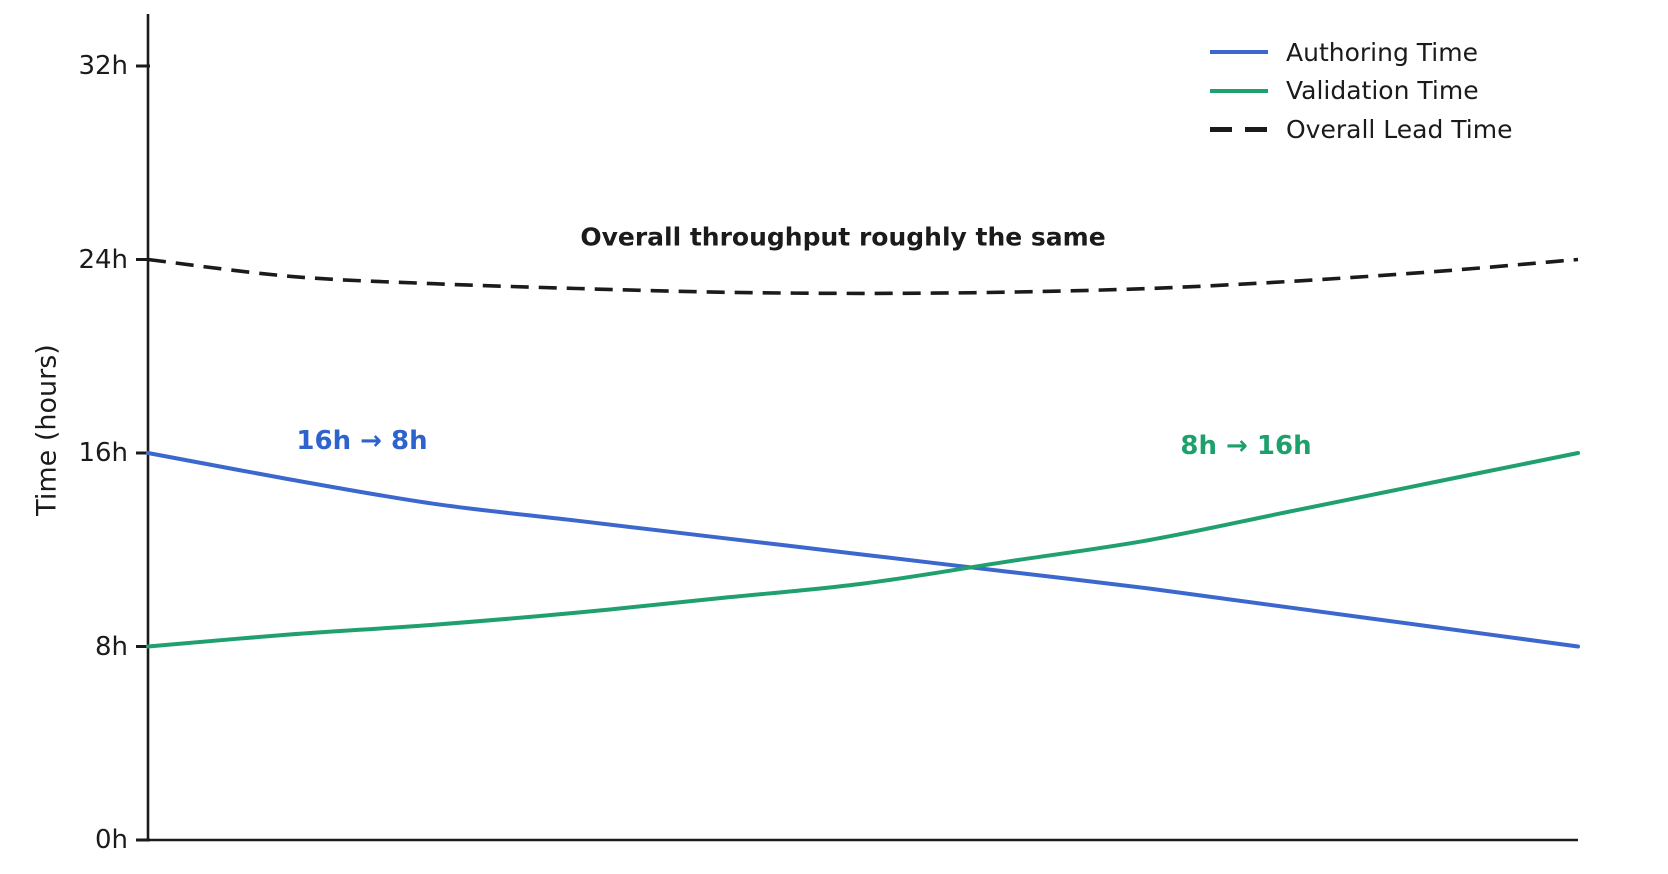  Describe the element at coordinates (111, 646) in the screenshot. I see `y-tick-label-8h: 8h` at that location.